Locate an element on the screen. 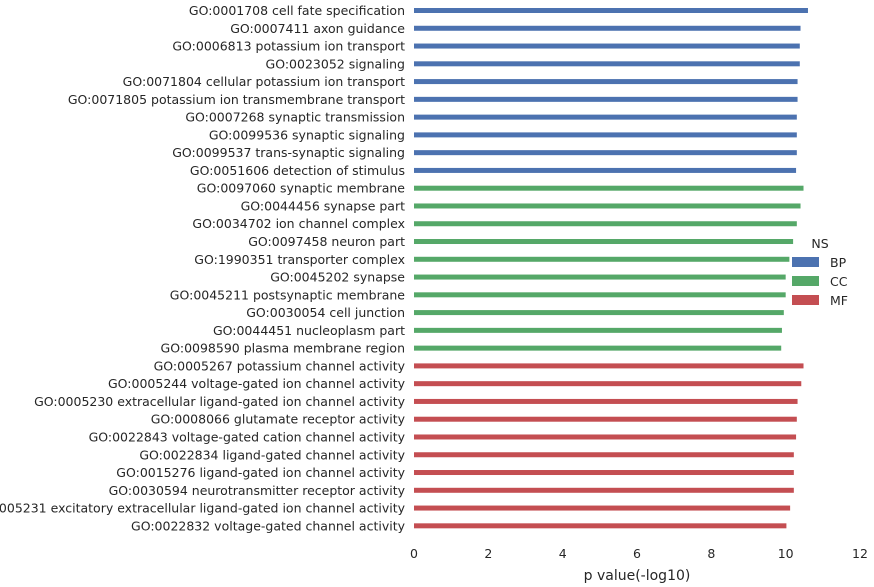  category-label: GO:0098590 plasma membrane region is located at coordinates (283, 348).